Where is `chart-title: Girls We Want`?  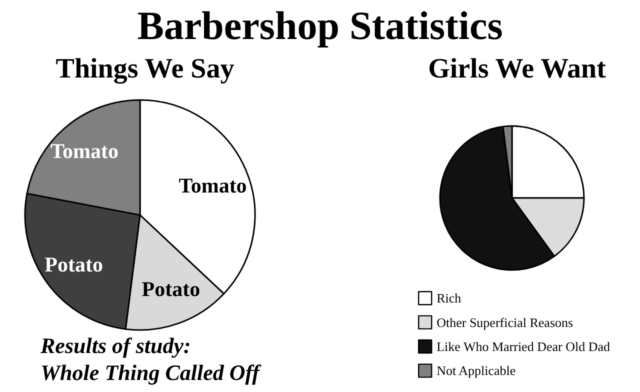
chart-title: Girls We Want is located at coordinates (517, 69).